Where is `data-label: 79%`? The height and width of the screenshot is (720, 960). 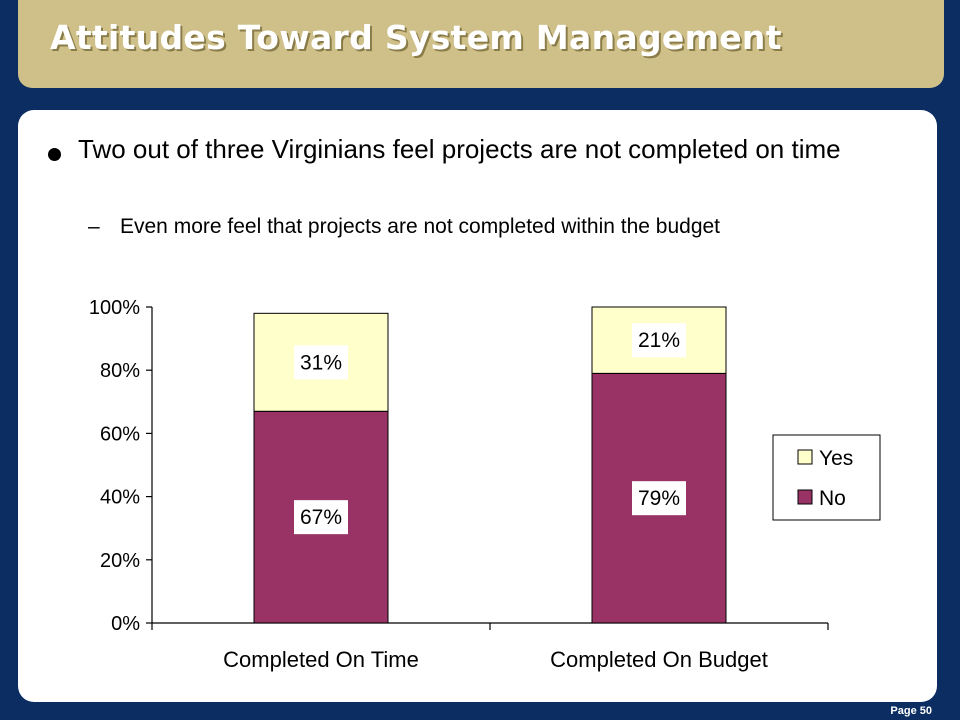
data-label: 79% is located at coordinates (659, 498).